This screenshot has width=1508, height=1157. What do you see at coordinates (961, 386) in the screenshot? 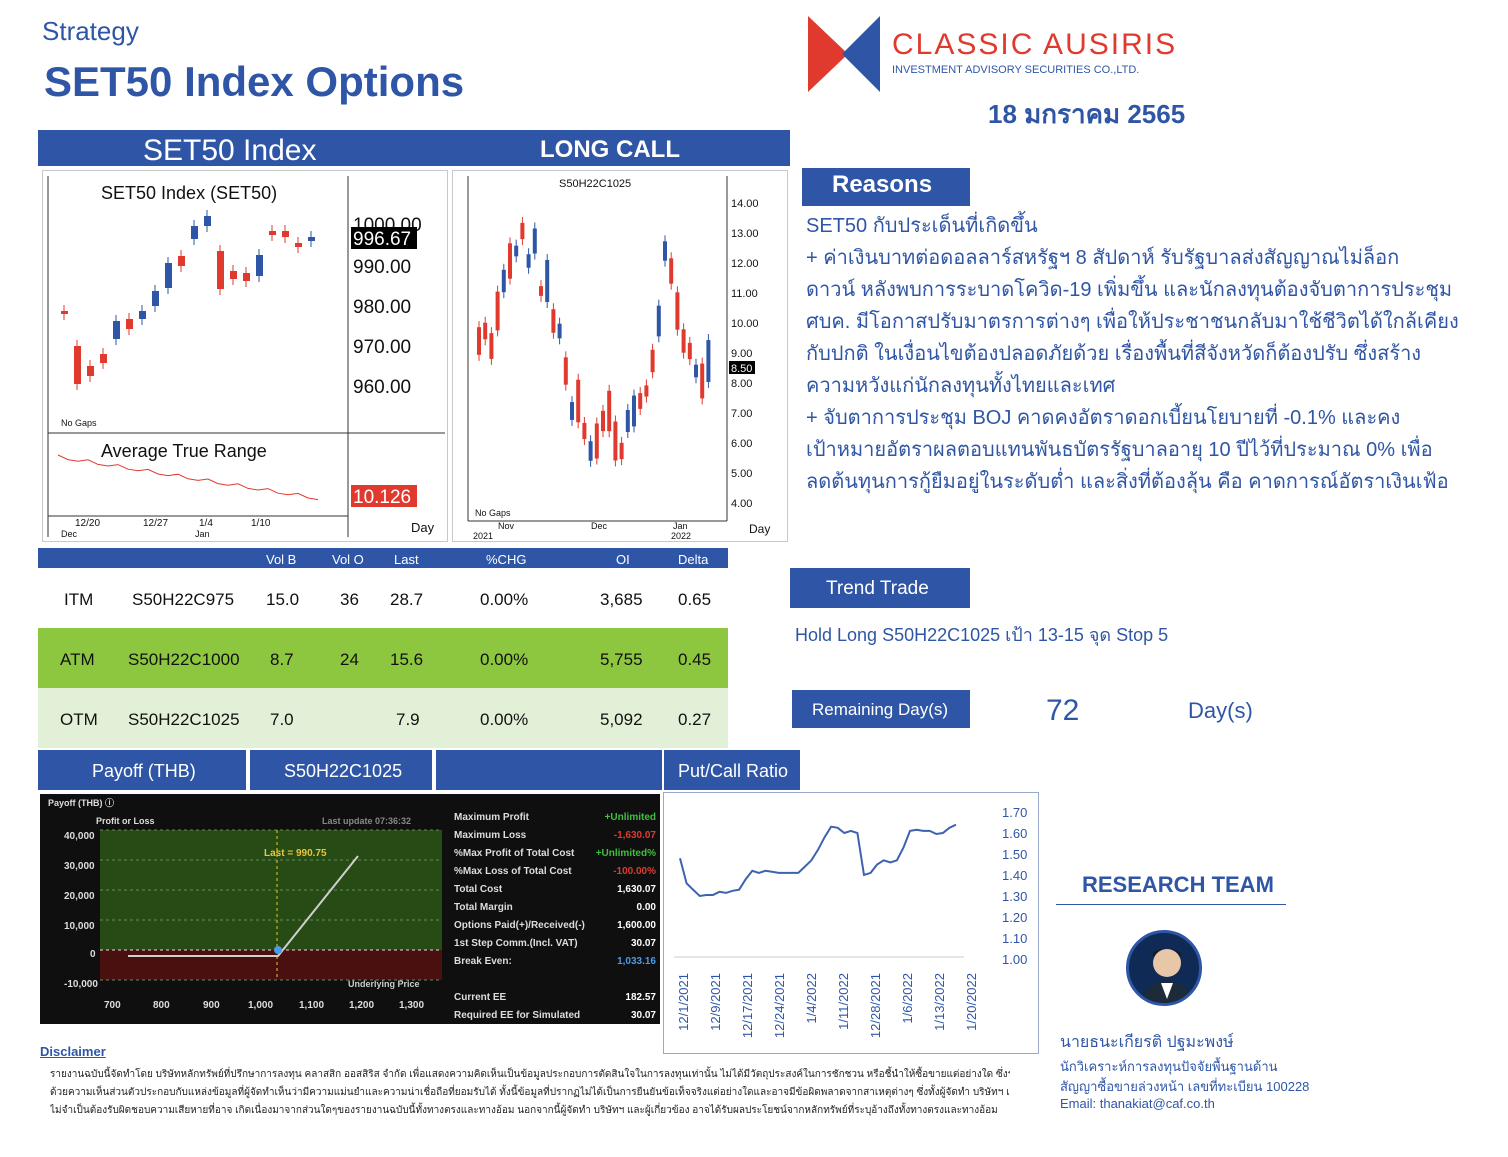
I see `reason-line: ความหวังแก่นักลงทุนทั้งไทยและเทศ` at bounding box center [961, 386].